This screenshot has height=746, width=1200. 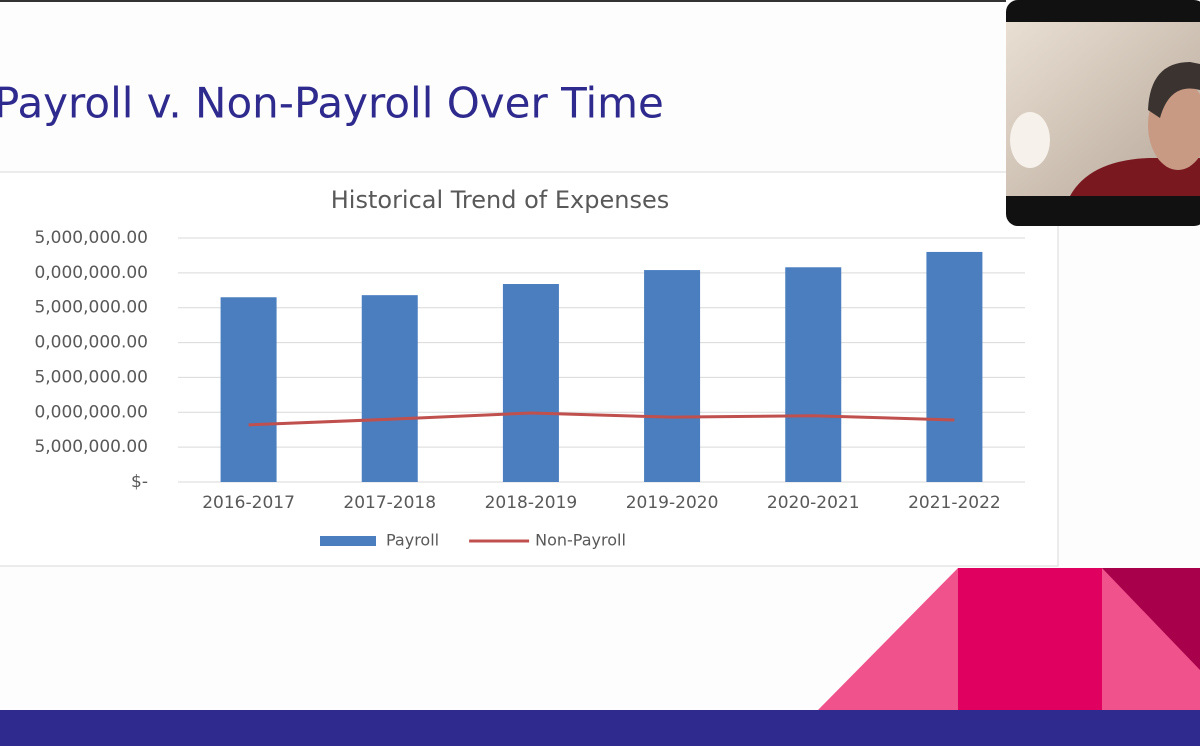 I want to click on x-tick-label: 2021-2022, so click(x=954, y=503).